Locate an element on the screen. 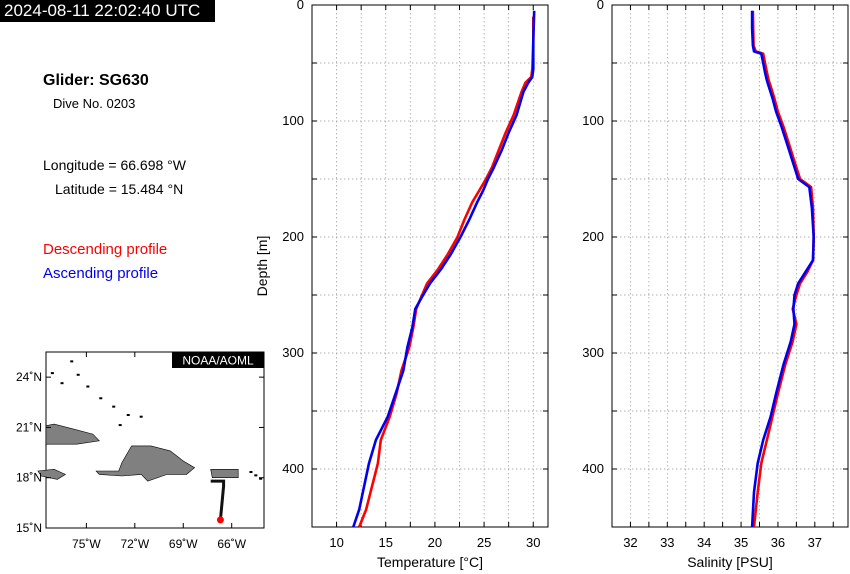 Image resolution: width=850 pixels, height=574 pixels. x-tick-label: 32 is located at coordinates (630, 542).